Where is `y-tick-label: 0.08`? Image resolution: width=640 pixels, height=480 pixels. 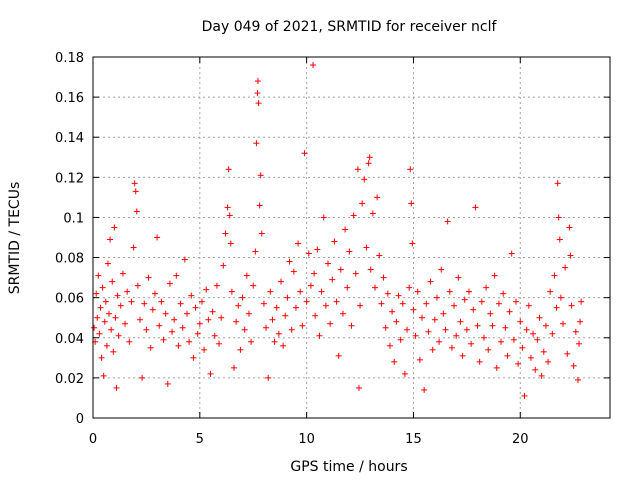 y-tick-label: 0.08 is located at coordinates (69, 259).